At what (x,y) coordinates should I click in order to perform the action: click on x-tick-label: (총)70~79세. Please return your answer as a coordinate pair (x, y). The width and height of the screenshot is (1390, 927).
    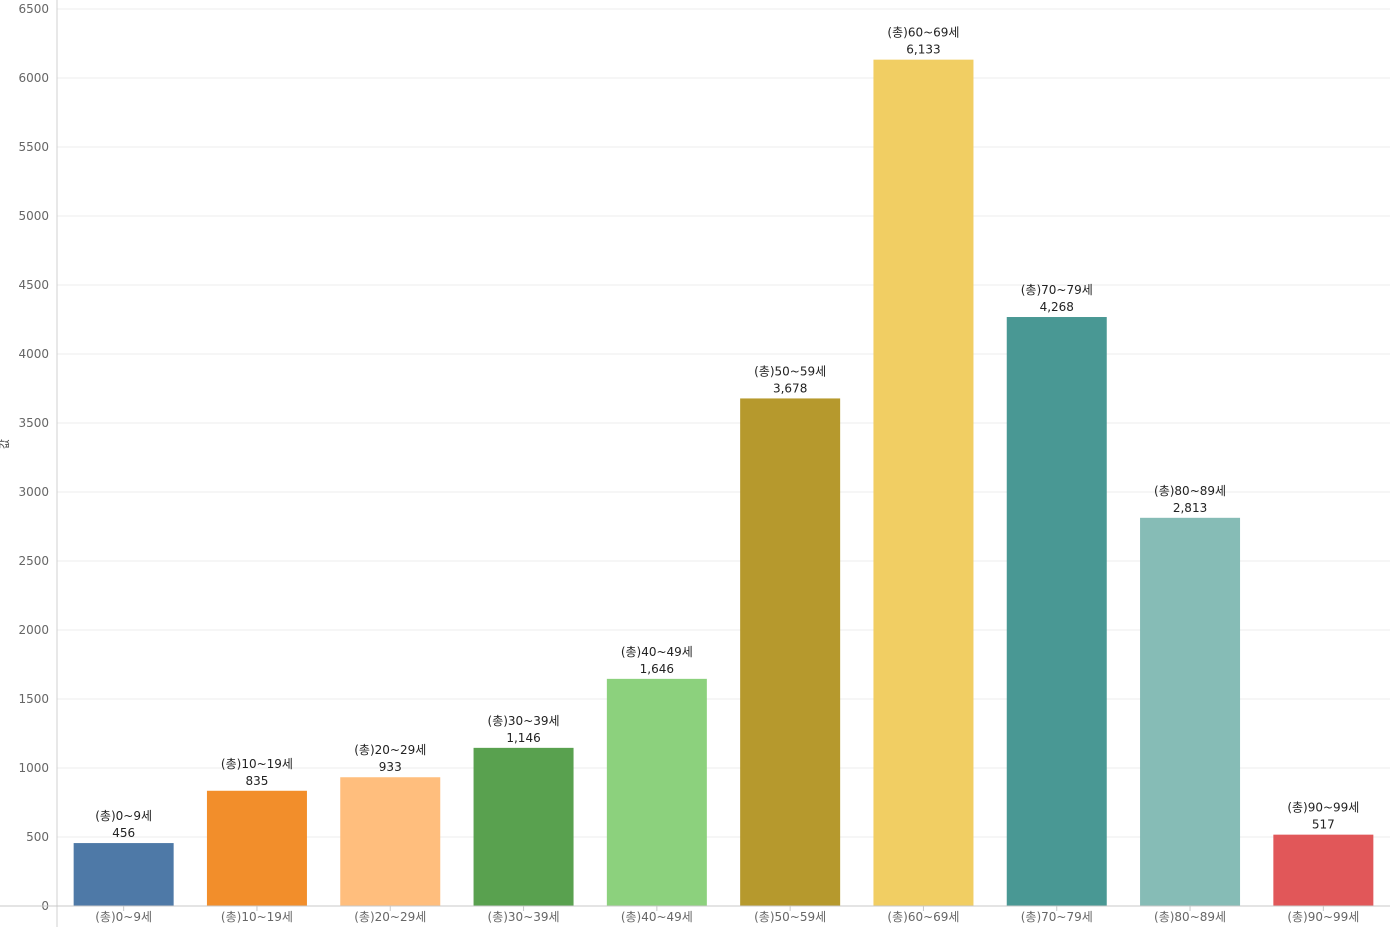
    Looking at the image, I should click on (1057, 917).